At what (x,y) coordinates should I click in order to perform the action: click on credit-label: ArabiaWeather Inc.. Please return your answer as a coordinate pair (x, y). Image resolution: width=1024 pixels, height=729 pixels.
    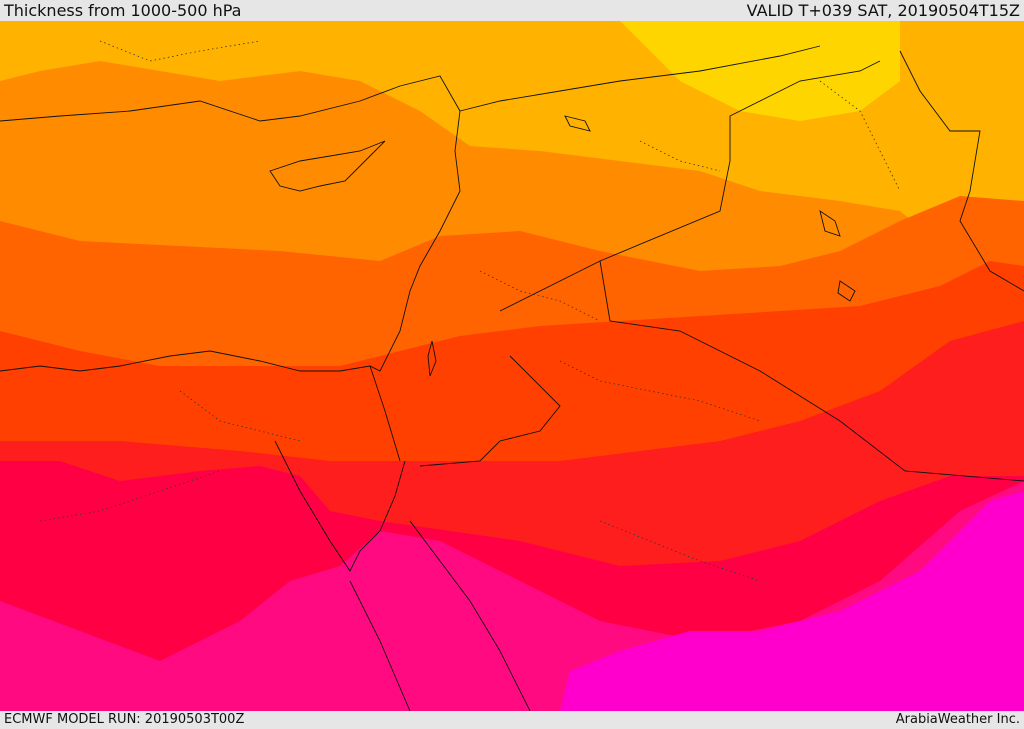
    Looking at the image, I should click on (957, 719).